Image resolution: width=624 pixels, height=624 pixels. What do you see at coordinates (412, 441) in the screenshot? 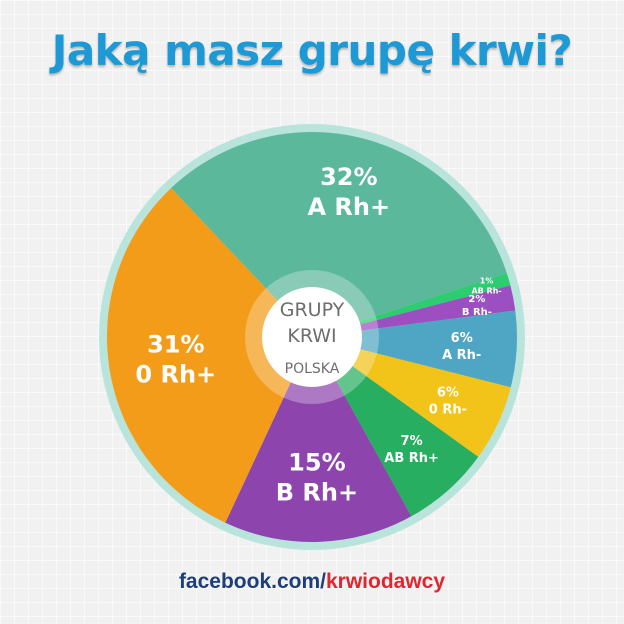
I see `slice-value-label: 7%` at bounding box center [412, 441].